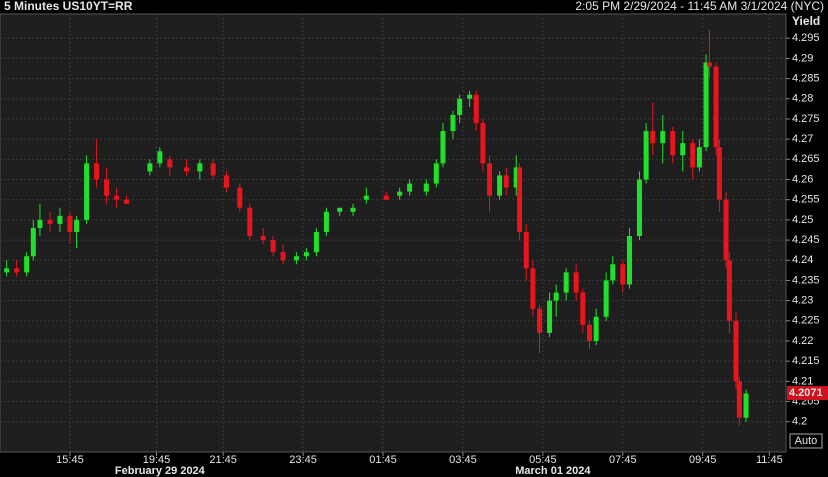 The width and height of the screenshot is (828, 477). What do you see at coordinates (806, 361) in the screenshot?
I see `y-tick-label: 4.215` at bounding box center [806, 361].